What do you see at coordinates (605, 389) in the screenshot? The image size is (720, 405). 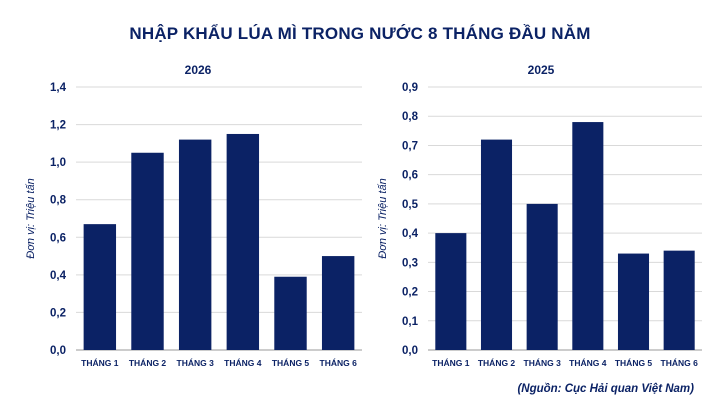 I see `source-note: (Nguồn: Cục Hải quan Việt Nam)` at bounding box center [605, 389].